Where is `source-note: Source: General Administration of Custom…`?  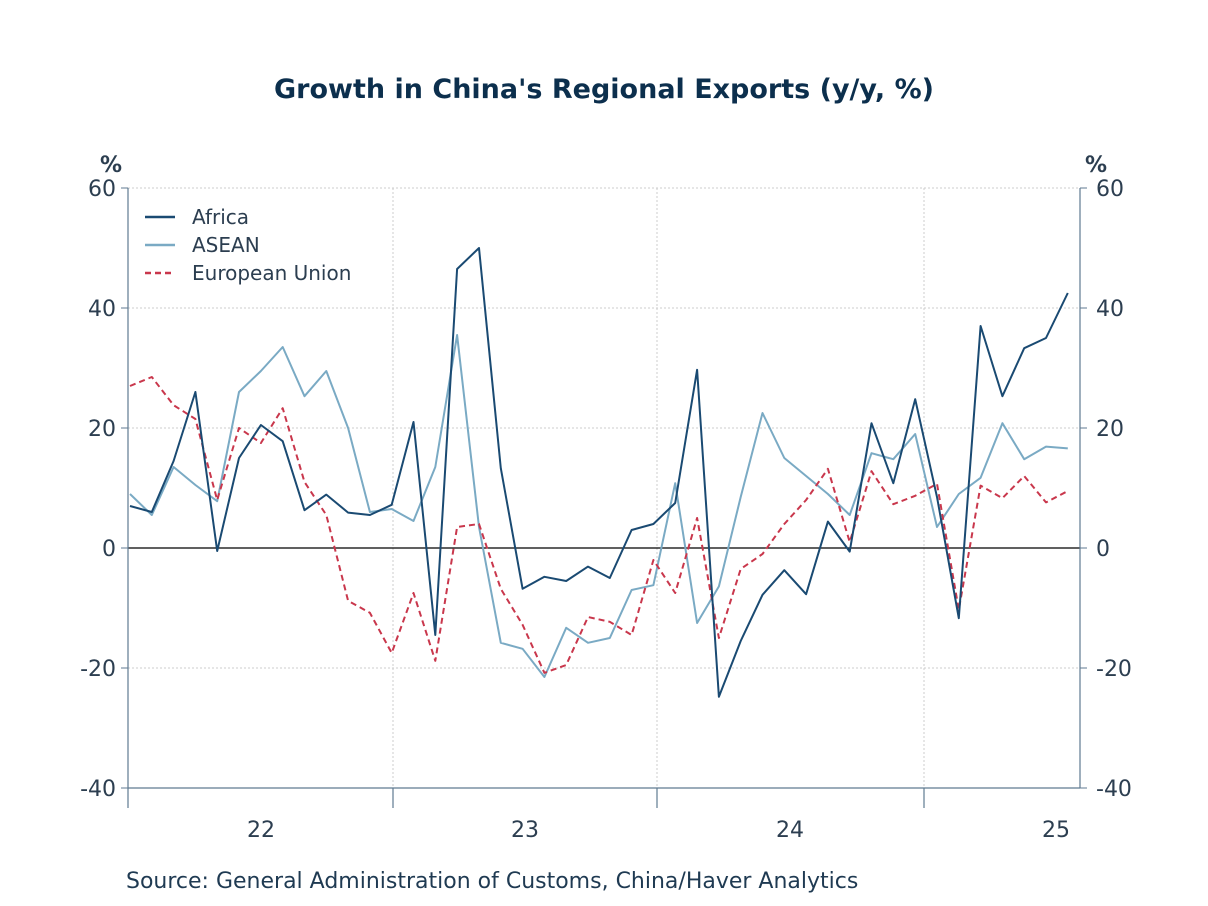 source-note: Source: General Administration of Custom… is located at coordinates (492, 881).